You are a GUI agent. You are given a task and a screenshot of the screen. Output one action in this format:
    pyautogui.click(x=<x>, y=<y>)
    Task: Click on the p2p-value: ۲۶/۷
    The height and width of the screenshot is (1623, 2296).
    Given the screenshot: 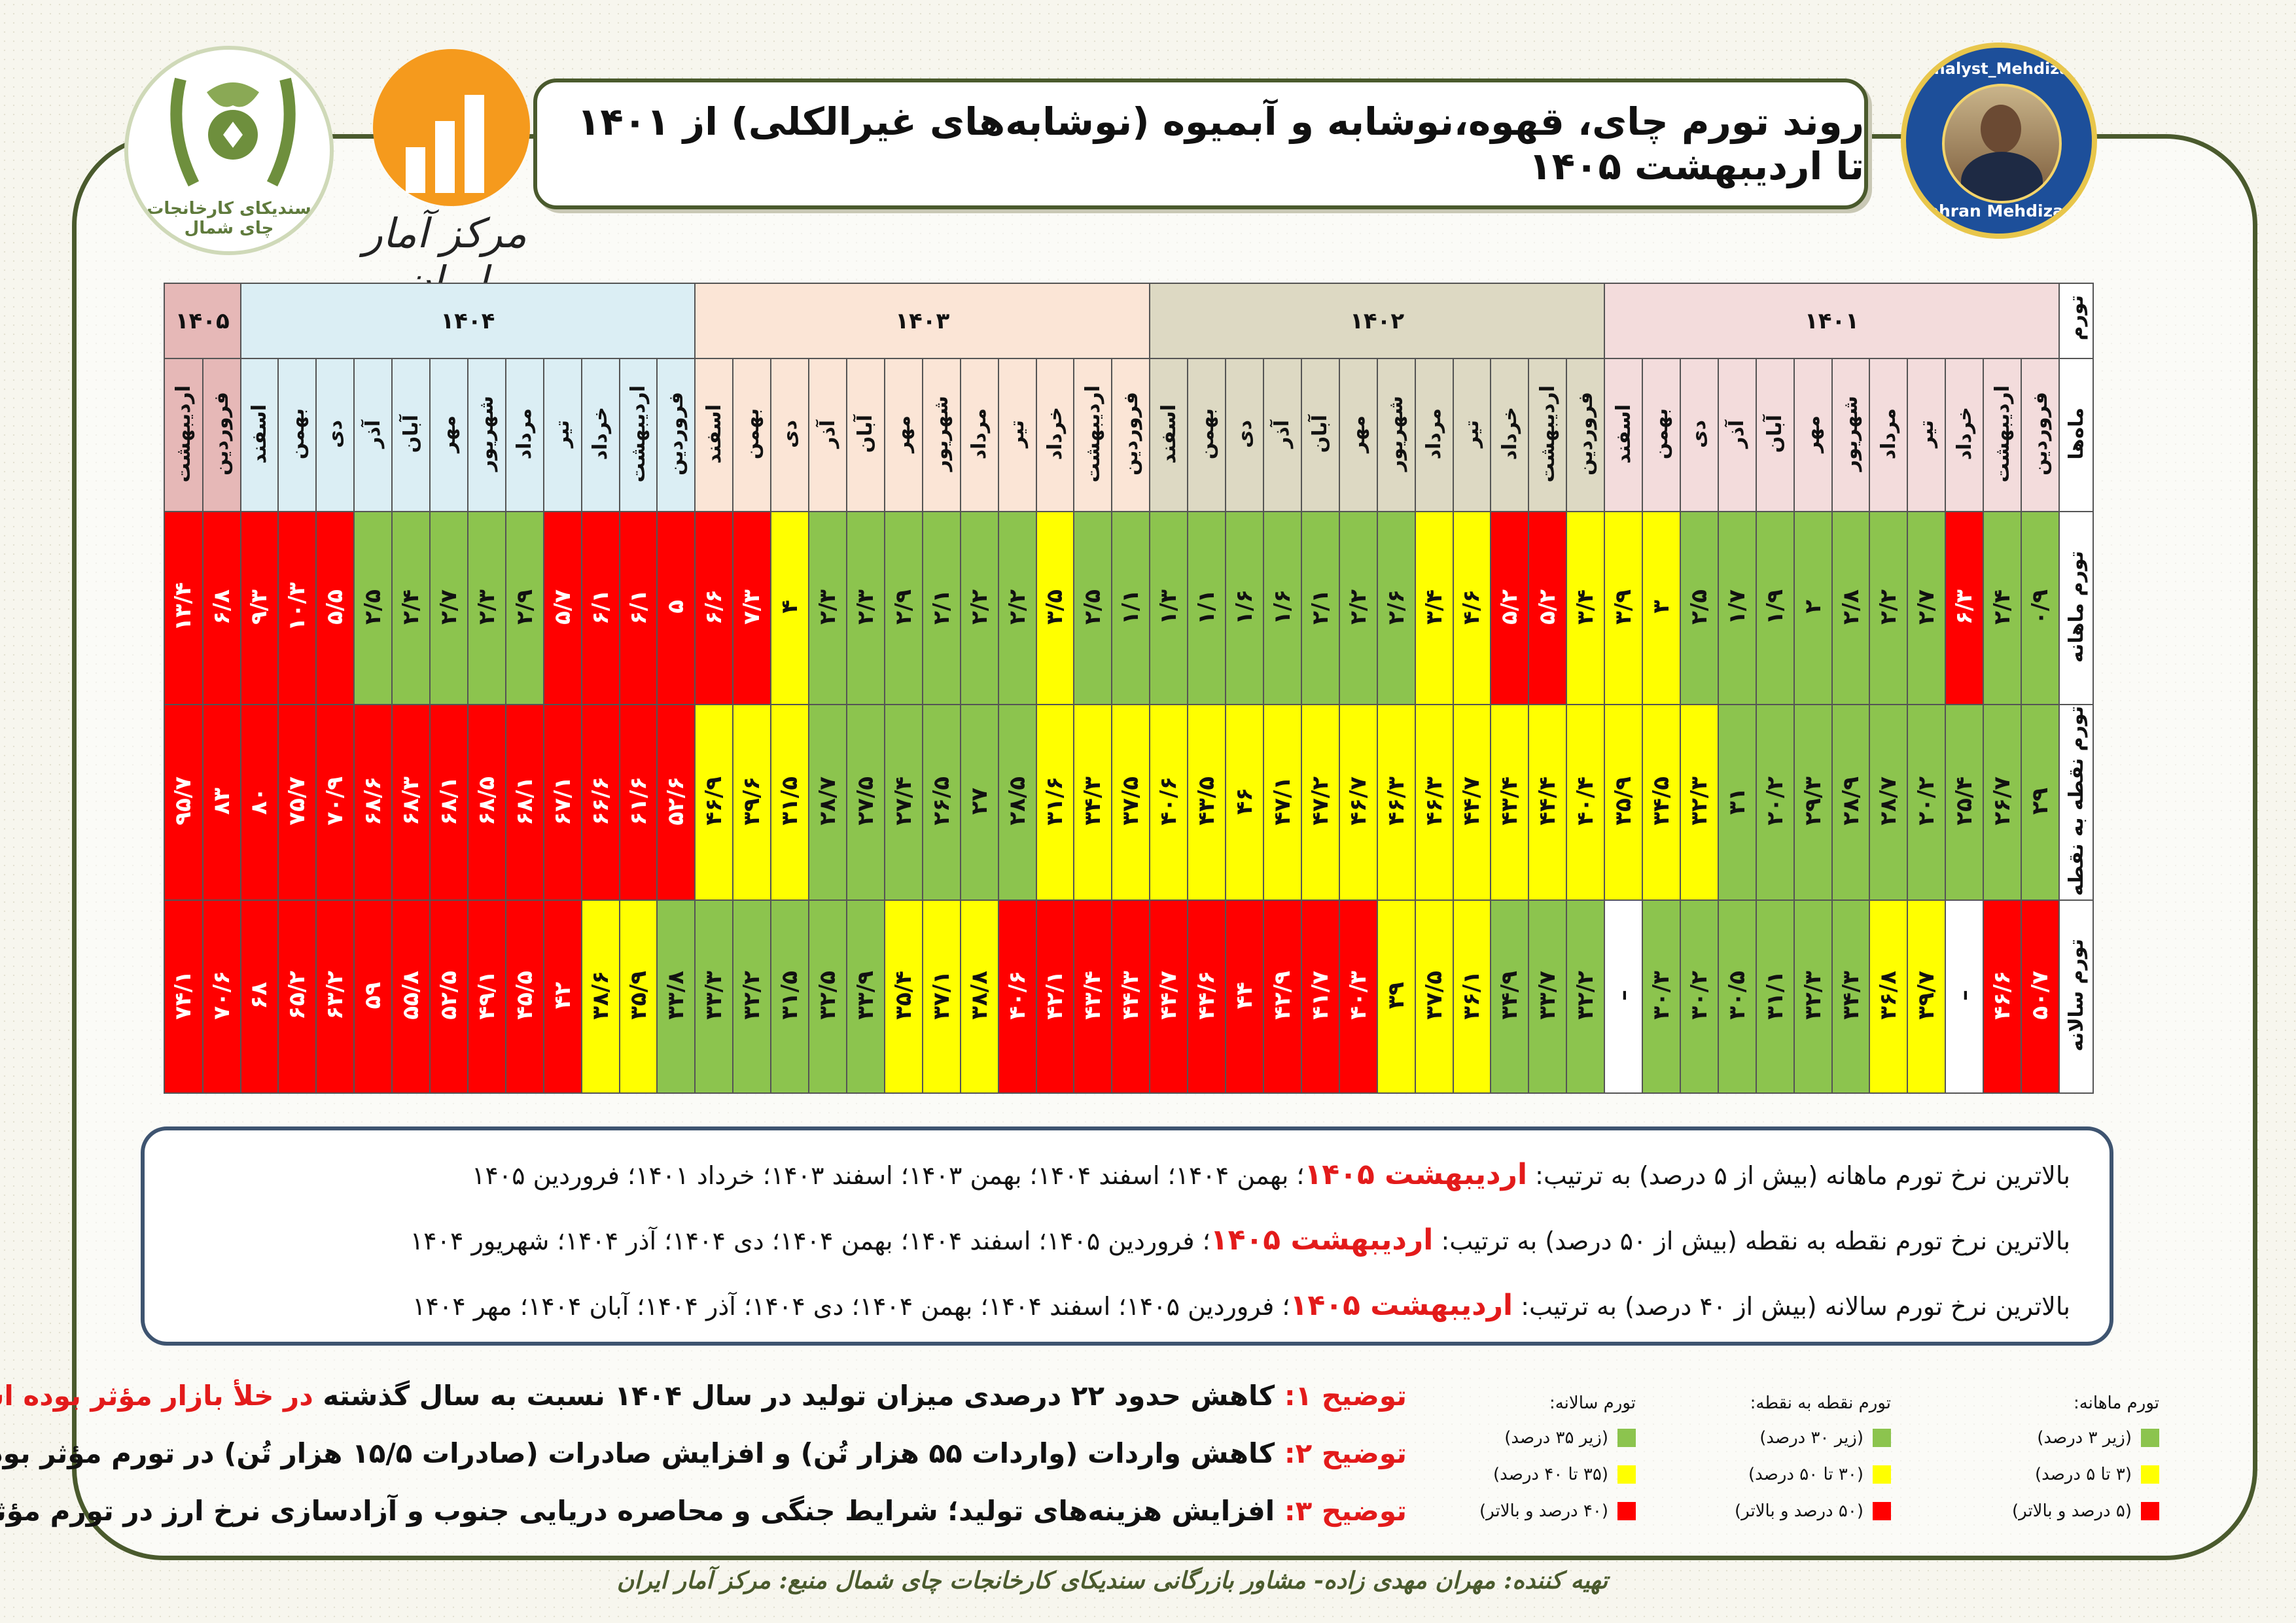 What is the action you would take?
    pyautogui.click(x=2002, y=802)
    